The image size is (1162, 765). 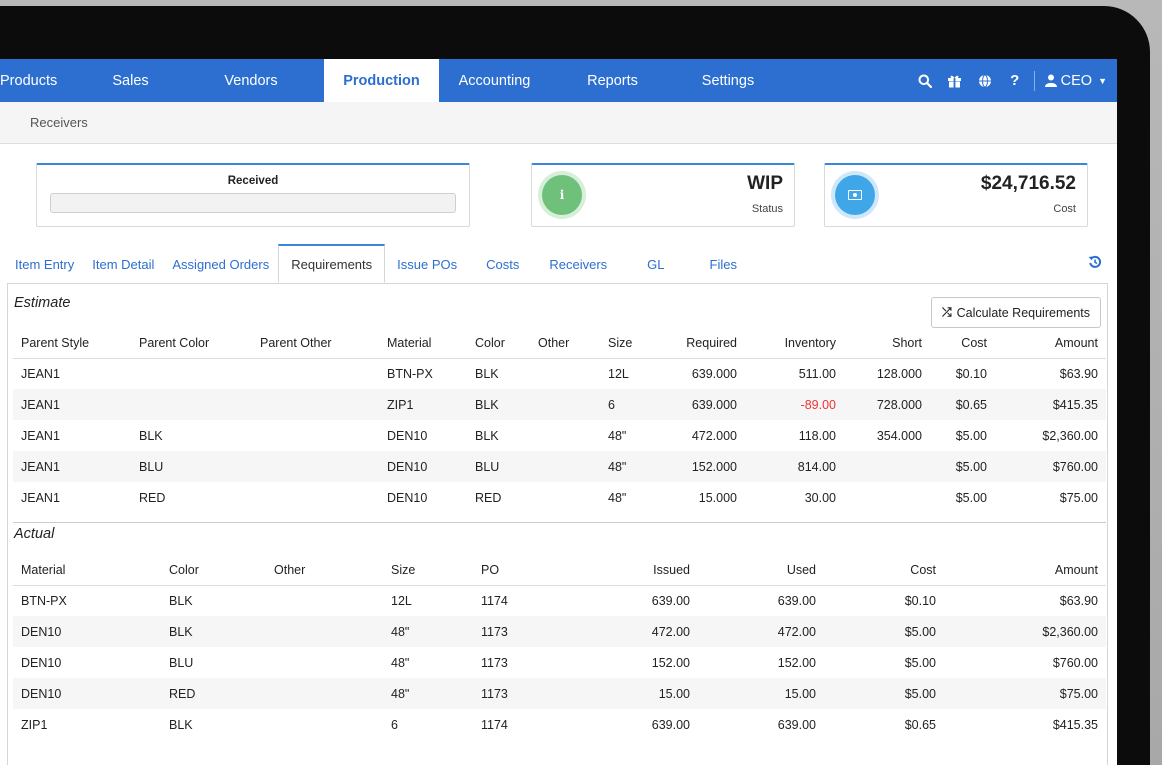 What do you see at coordinates (428, 570) in the screenshot?
I see `actual-col-header: Size` at bounding box center [428, 570].